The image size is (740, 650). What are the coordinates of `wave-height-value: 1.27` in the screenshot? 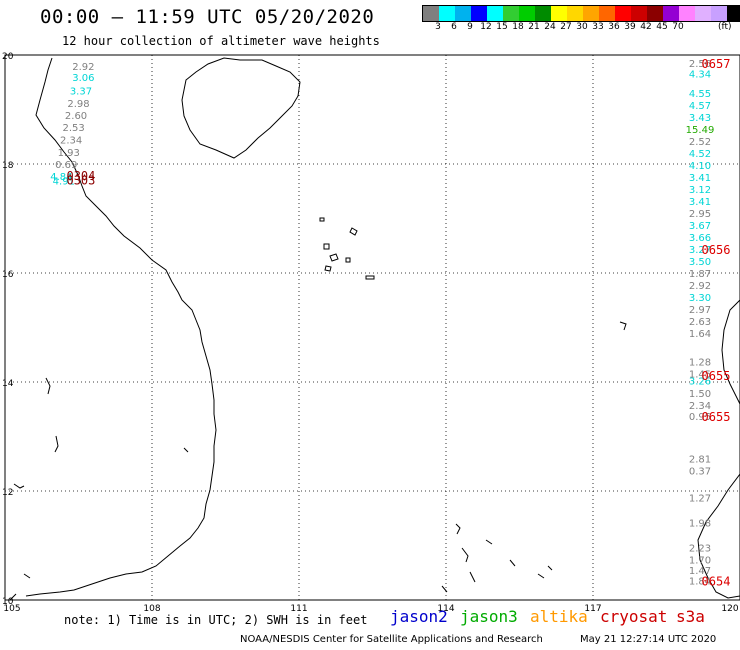 It's located at (700, 499).